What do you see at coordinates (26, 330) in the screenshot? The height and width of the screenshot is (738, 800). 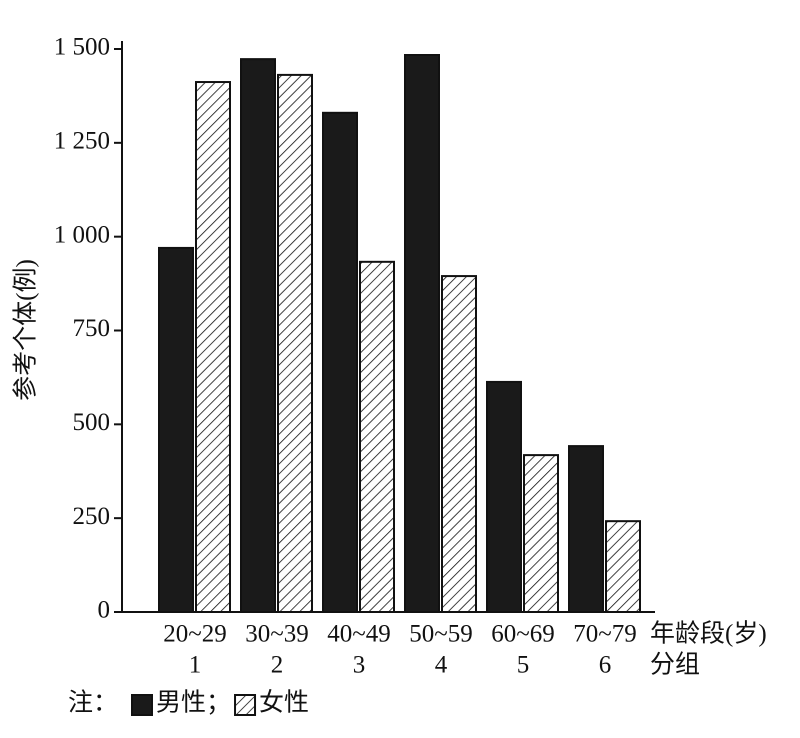 I see `y-axis-label: 参考个体(例)` at bounding box center [26, 330].